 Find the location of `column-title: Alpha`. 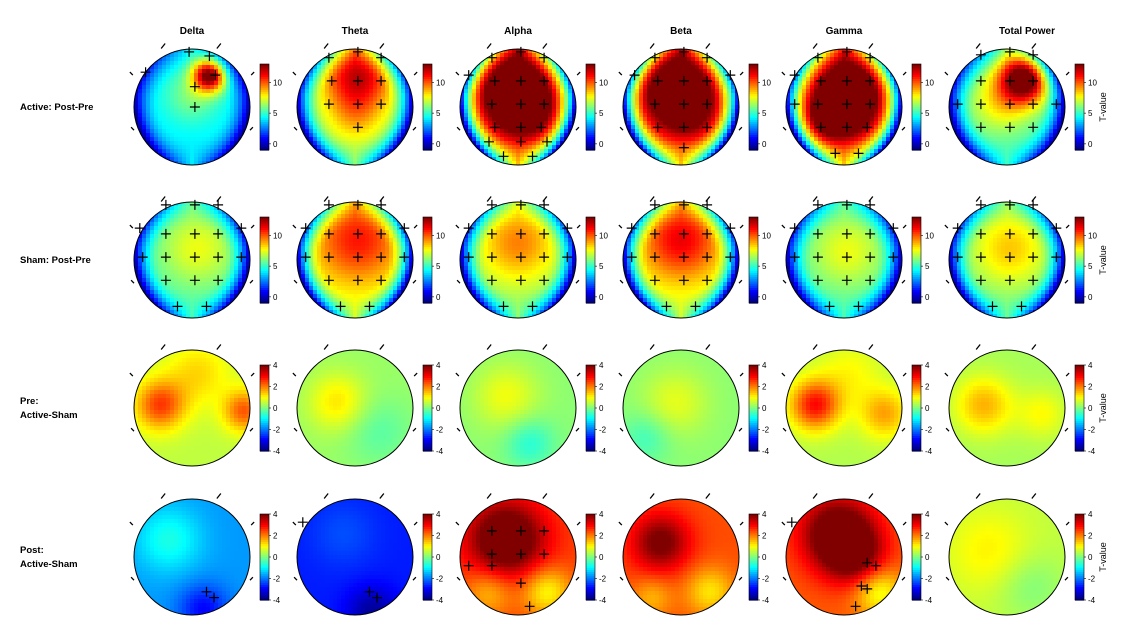

column-title: Alpha is located at coordinates (518, 31).